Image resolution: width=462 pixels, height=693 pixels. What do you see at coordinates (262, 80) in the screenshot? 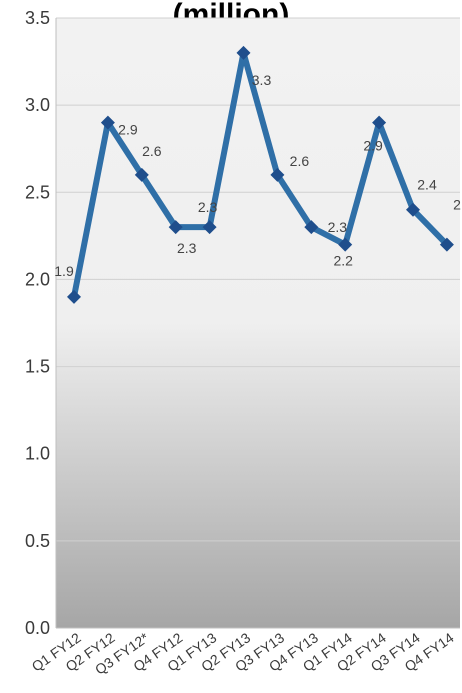
I see `data-label: 3.3` at bounding box center [262, 80].